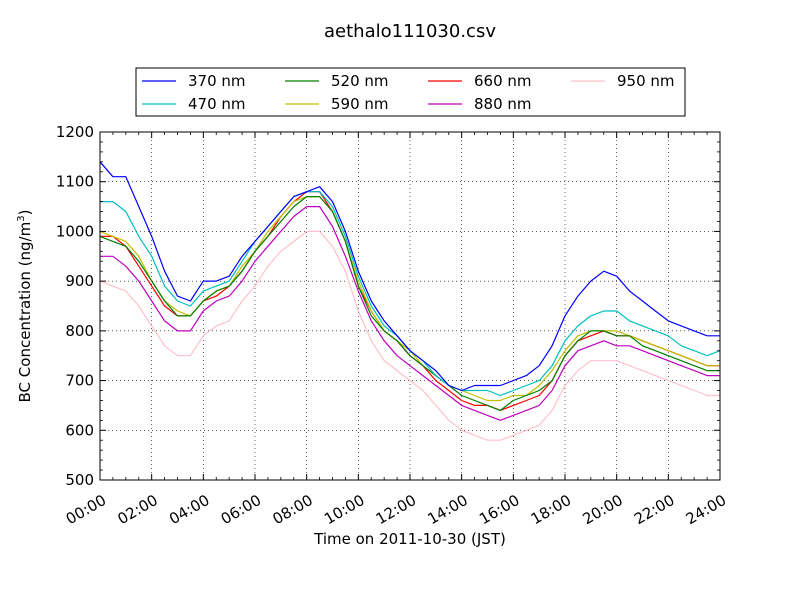 The image size is (800, 600). What do you see at coordinates (75, 132) in the screenshot?
I see `y-tick-label: 1200` at bounding box center [75, 132].